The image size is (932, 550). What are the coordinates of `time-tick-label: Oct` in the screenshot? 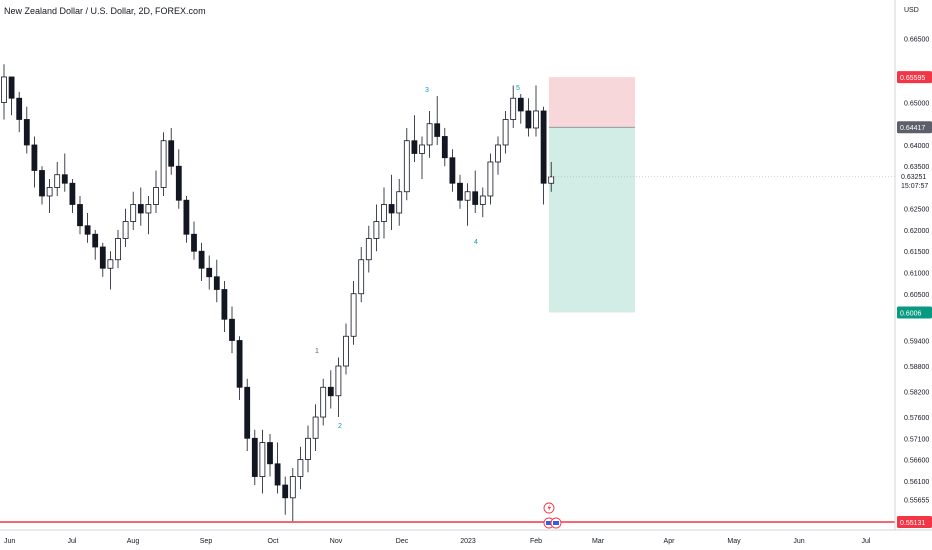 It's located at (273, 541).